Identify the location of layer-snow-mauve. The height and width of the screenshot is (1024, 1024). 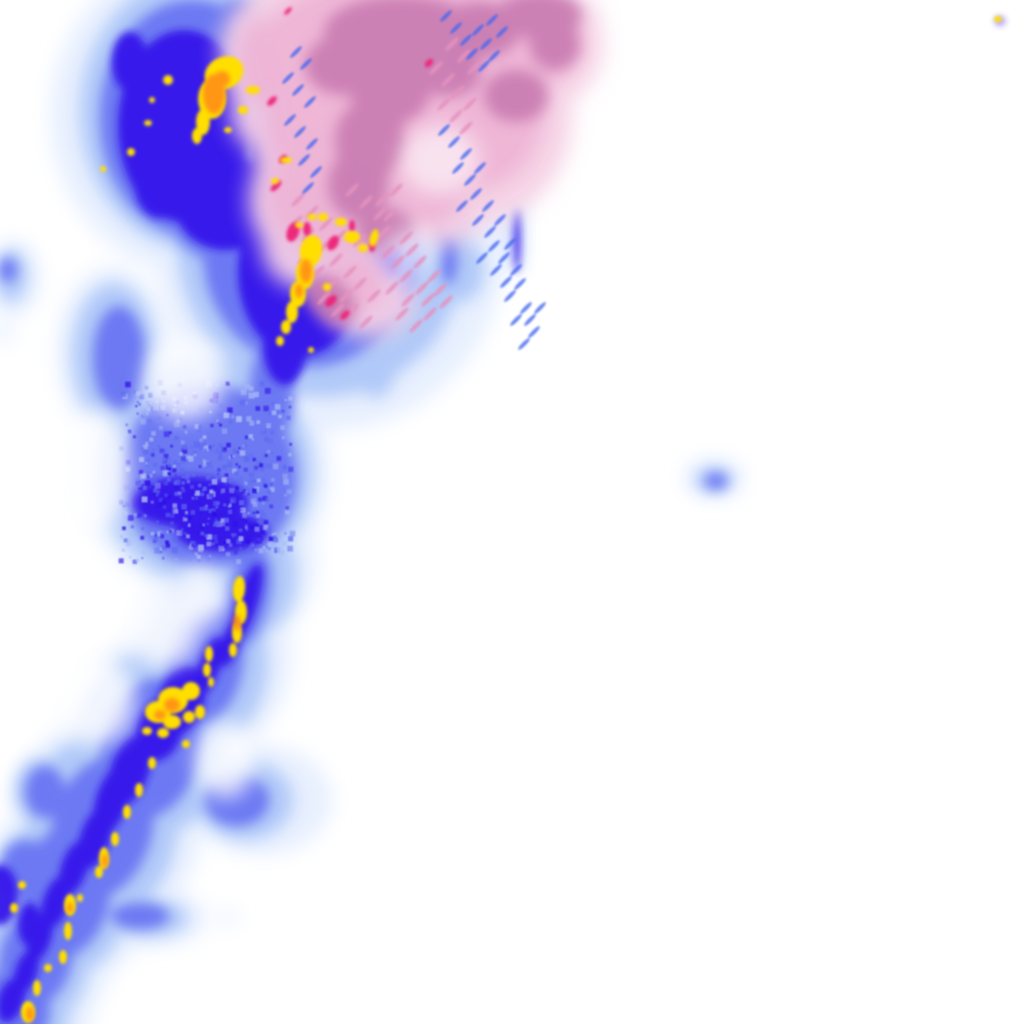
(443, 163).